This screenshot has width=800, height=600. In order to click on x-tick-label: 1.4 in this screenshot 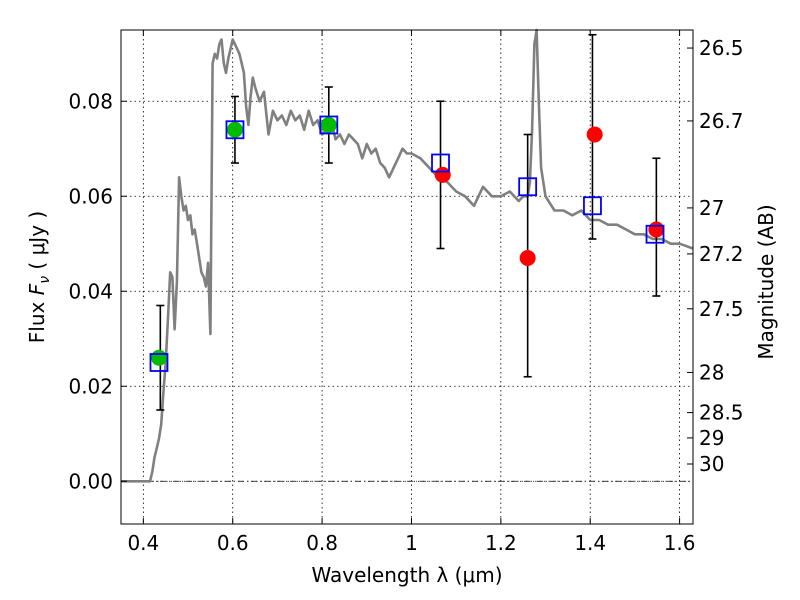, I will do `click(590, 543)`.